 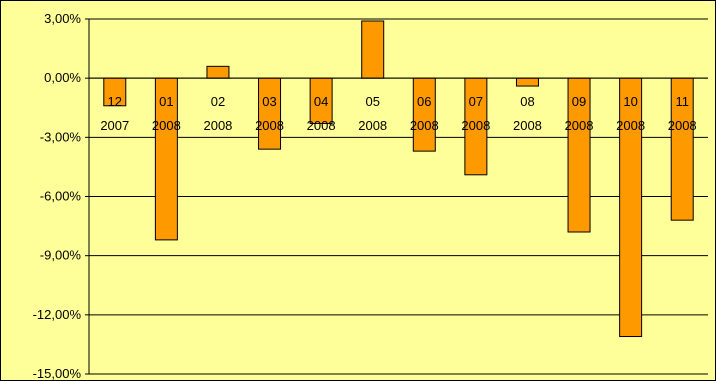 What do you see at coordinates (372, 101) in the screenshot?
I see `x-tick-label-month: 05` at bounding box center [372, 101].